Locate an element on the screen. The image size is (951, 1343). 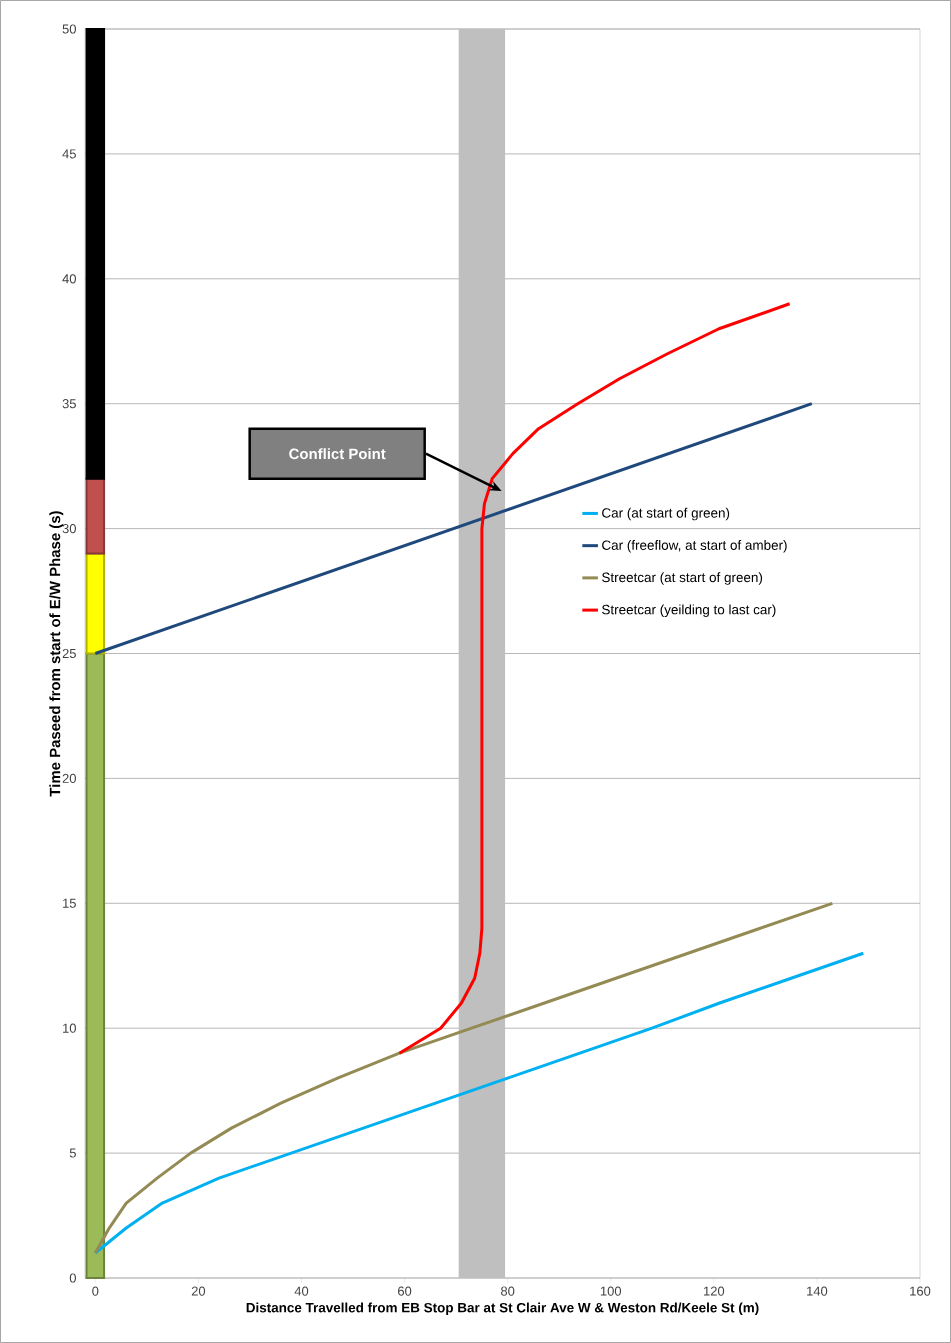
x-tick-label: 60 is located at coordinates (405, 1291).